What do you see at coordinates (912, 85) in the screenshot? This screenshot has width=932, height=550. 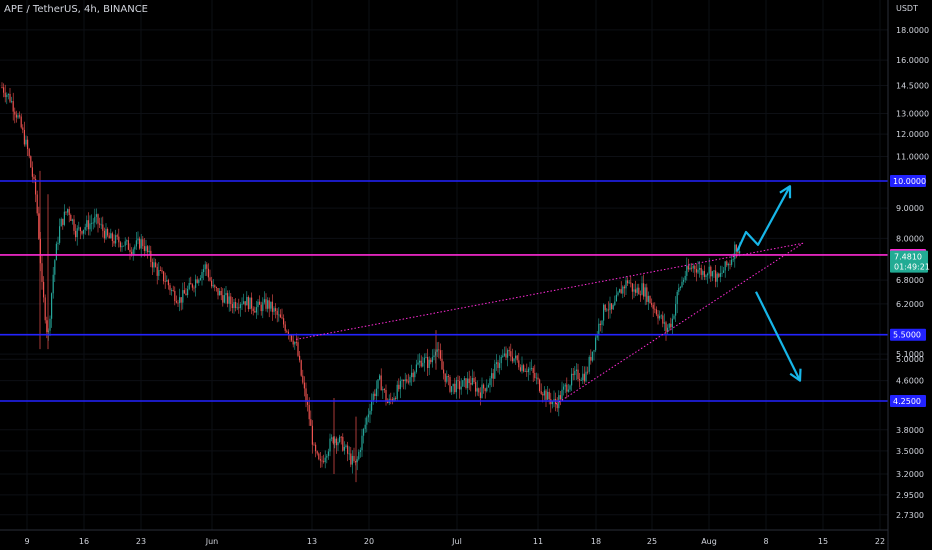 I see `price-tick-label: 14.5000` at bounding box center [912, 85].